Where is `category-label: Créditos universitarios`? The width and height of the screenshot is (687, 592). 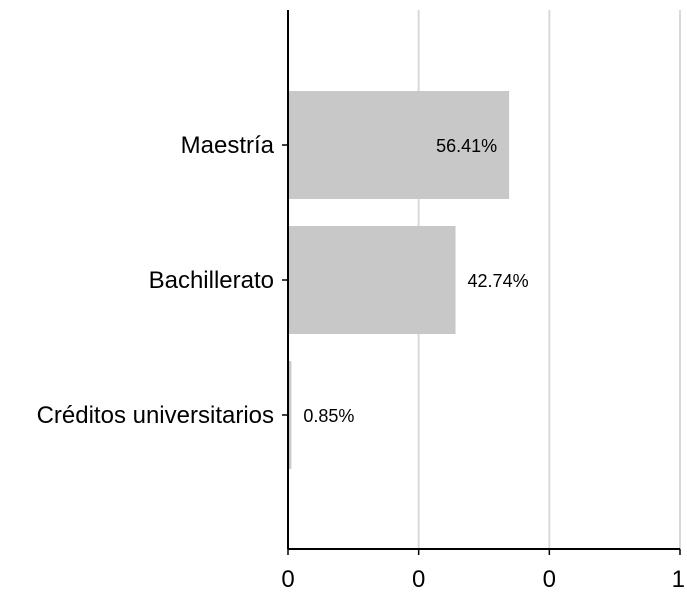 category-label: Créditos universitarios is located at coordinates (155, 415).